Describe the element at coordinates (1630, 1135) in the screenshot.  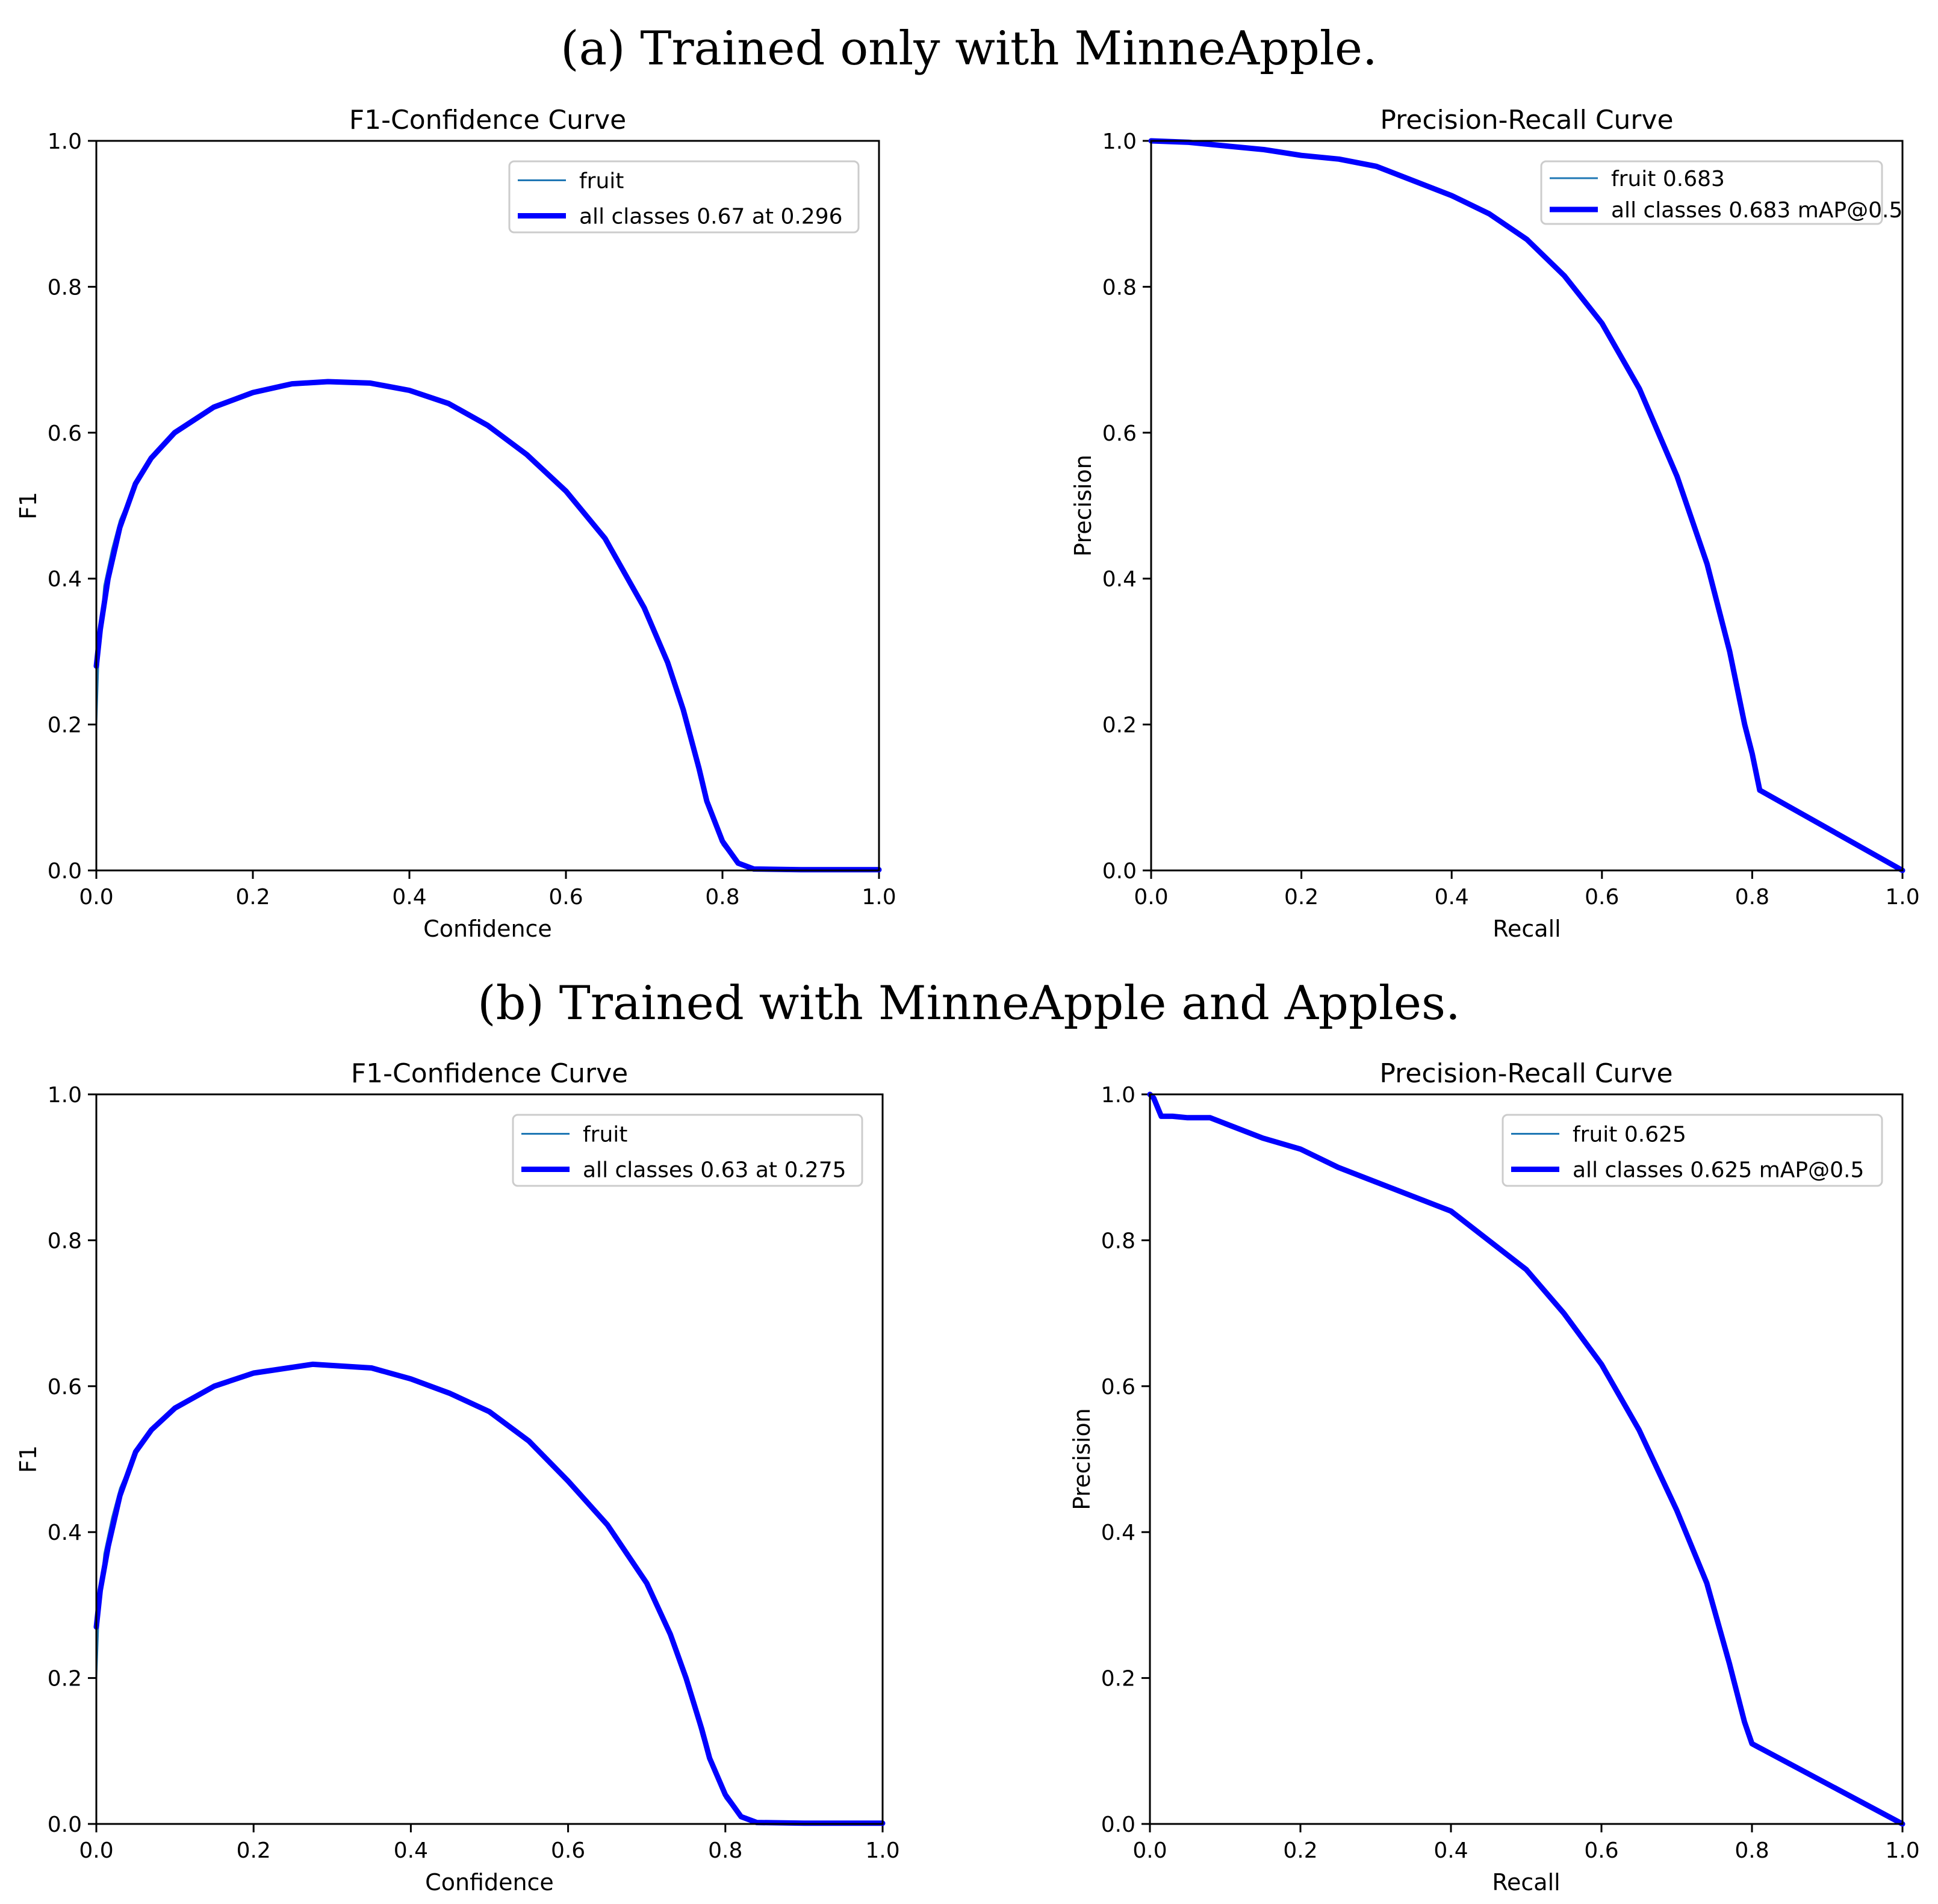
I see `legend-label-0: fruit 0.625` at that location.